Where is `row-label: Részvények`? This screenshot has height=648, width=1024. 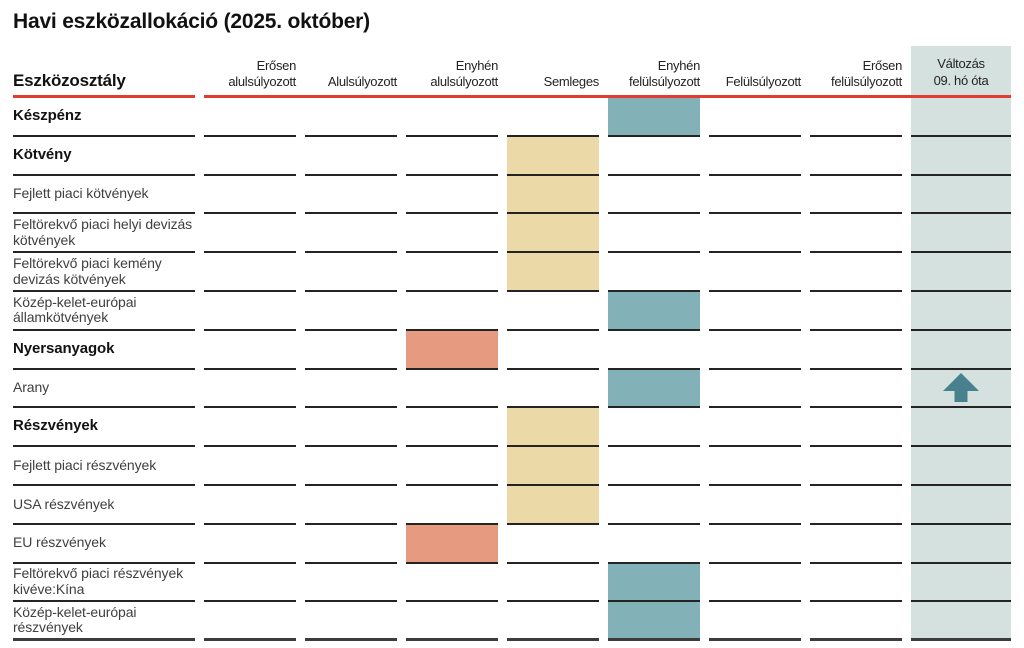 row-label: Részvények is located at coordinates (104, 428).